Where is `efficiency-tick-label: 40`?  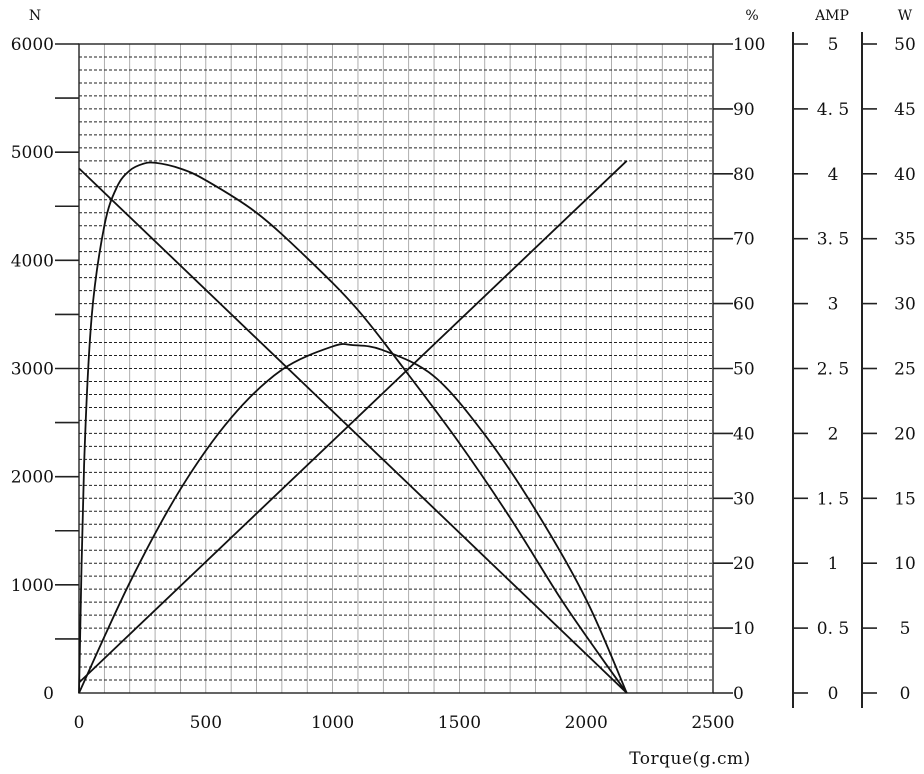 efficiency-tick-label: 40 is located at coordinates (744, 434).